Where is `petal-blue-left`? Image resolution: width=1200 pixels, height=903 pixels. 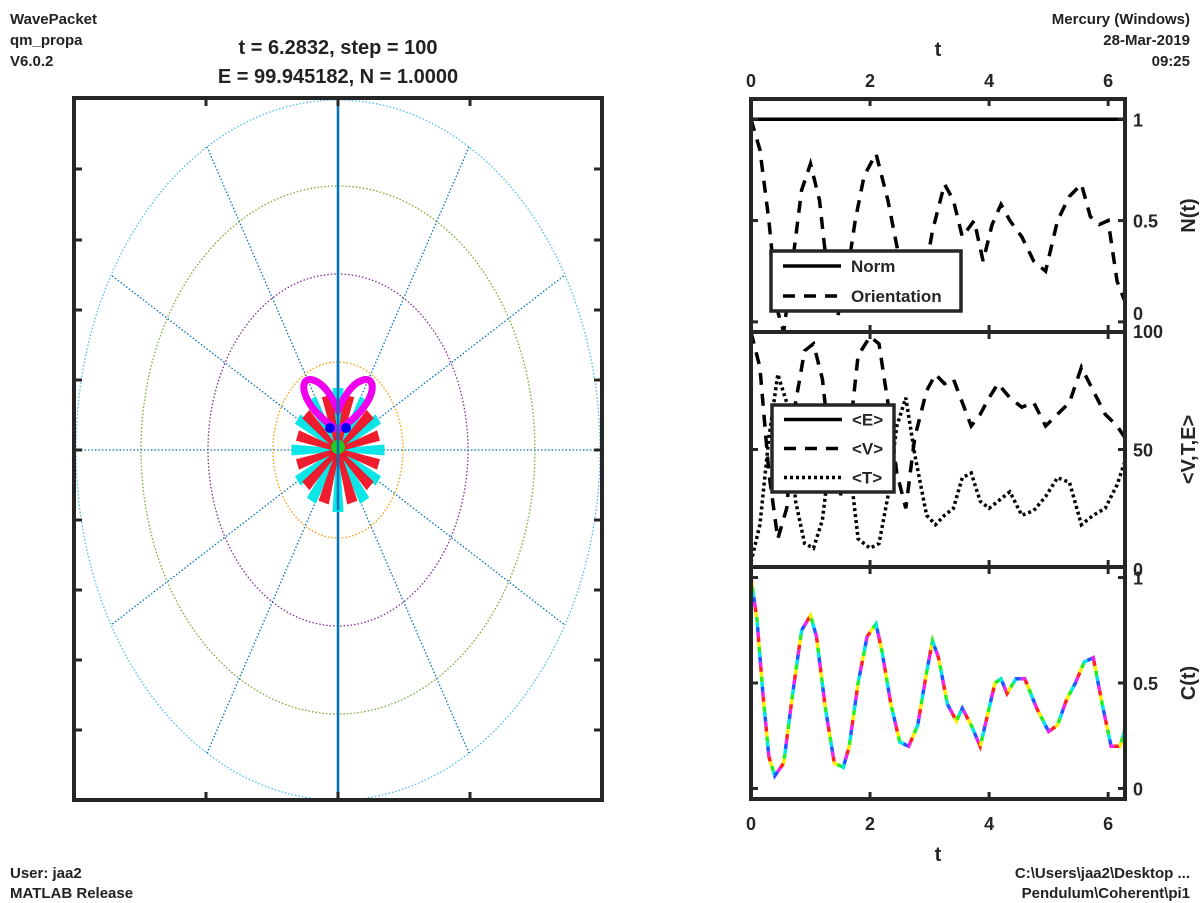
petal-blue-left is located at coordinates (330, 428).